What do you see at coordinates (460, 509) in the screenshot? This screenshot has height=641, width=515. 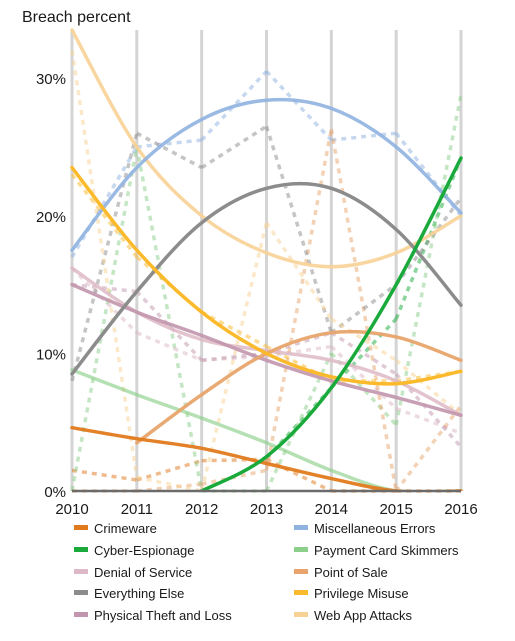 I see `x-tick-label: 2016` at bounding box center [460, 509].